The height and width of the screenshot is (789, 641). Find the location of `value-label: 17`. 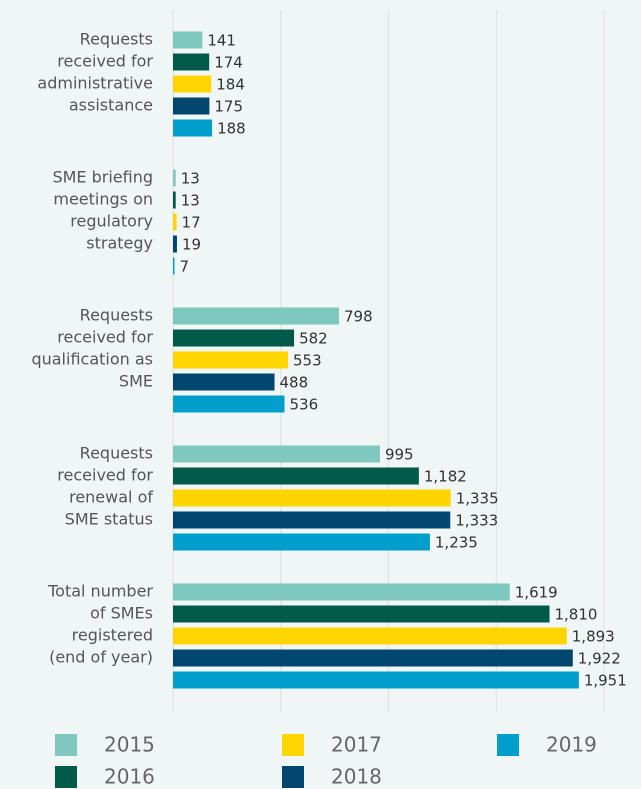

value-label: 17 is located at coordinates (191, 223).